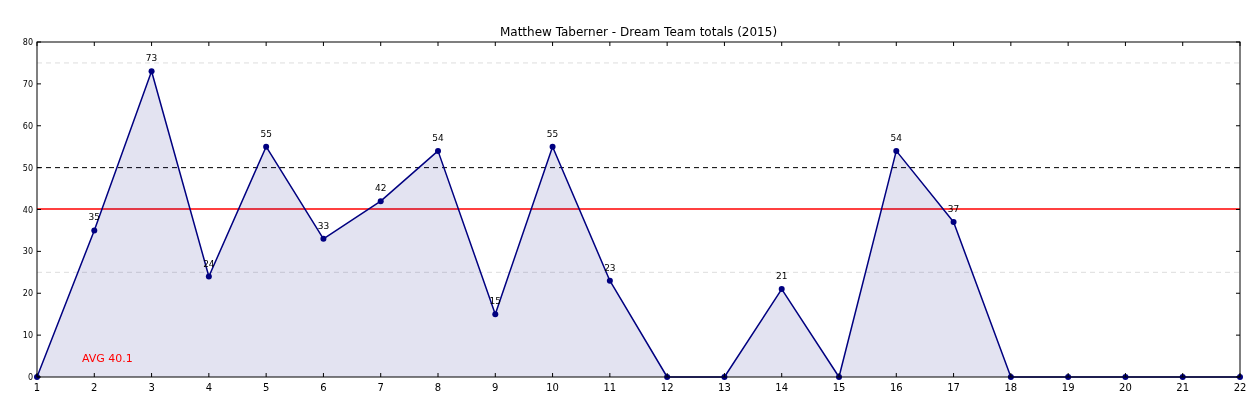 The image size is (1260, 420). I want to click on x-tick-label: 3, so click(151, 387).